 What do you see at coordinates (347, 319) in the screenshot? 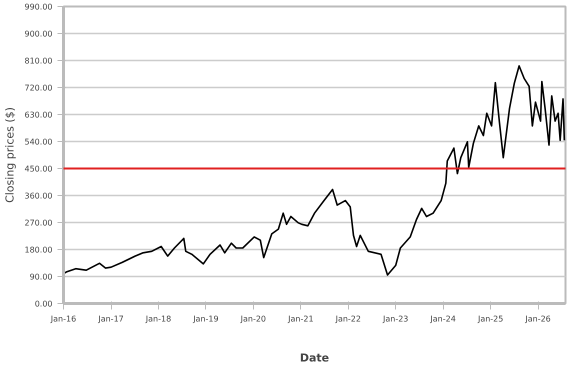
I see `x-tick-label: Jan-22` at bounding box center [347, 319].